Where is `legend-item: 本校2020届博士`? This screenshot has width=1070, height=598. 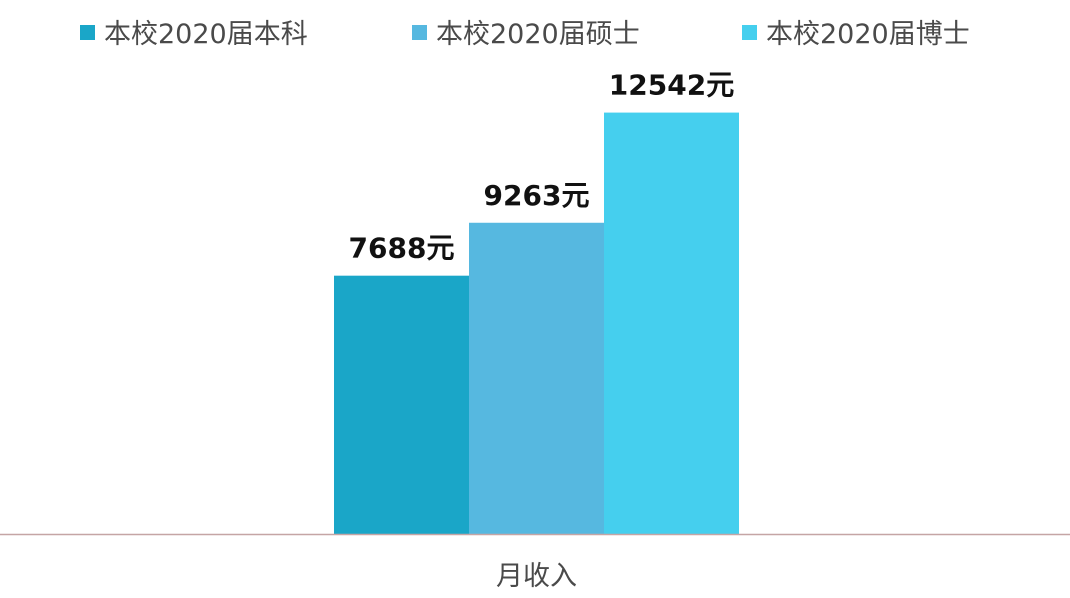
legend-item: 本校2020届博士 is located at coordinates (856, 34).